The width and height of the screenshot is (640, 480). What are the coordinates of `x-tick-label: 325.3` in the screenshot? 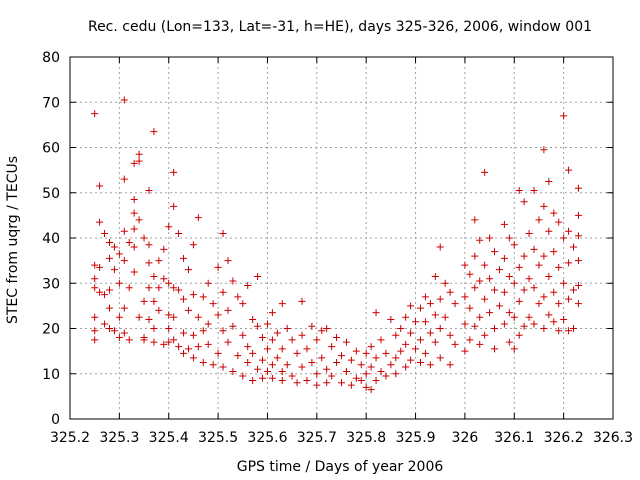 It's located at (119, 438).